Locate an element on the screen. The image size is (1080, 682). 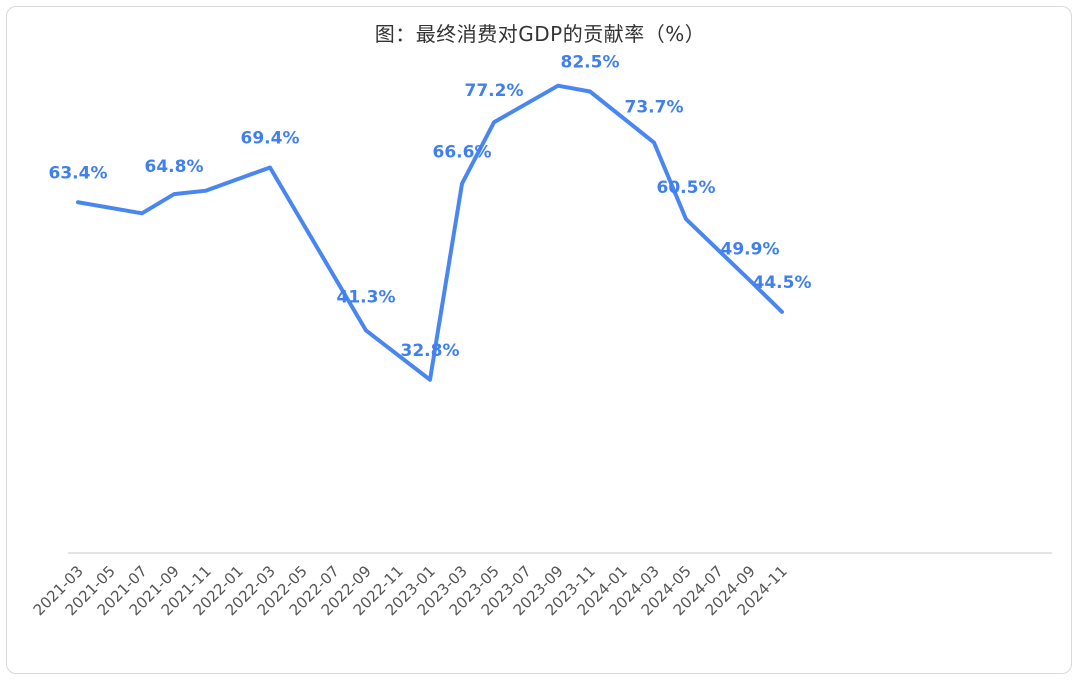
chart-title: 图：最终消费对GDP的贡献率（%） is located at coordinates (540, 34).